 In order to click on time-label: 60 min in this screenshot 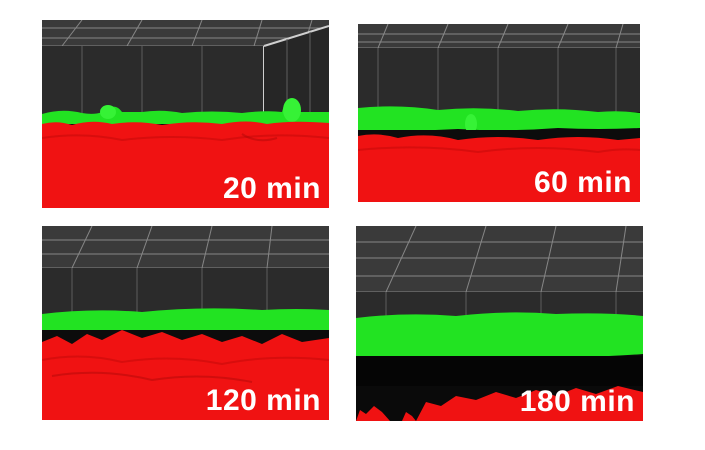, I will do `click(582, 182)`.